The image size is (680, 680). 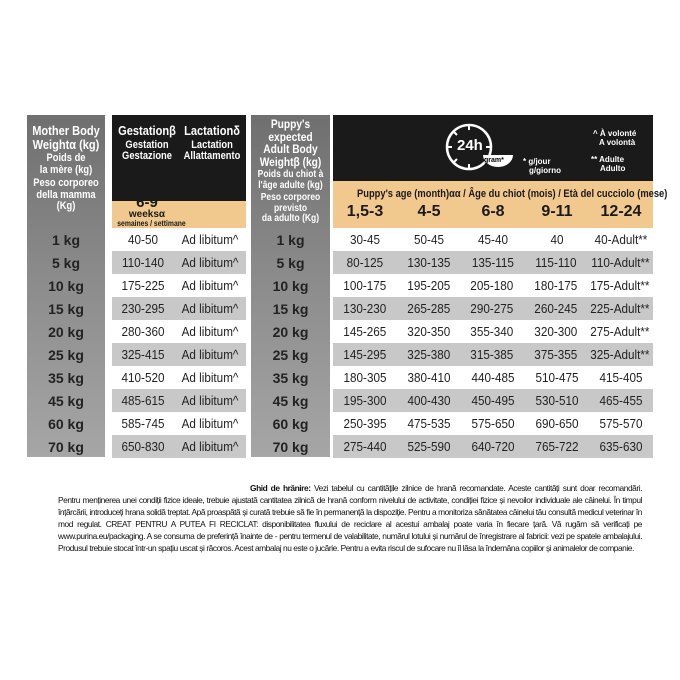 What do you see at coordinates (608, 164) in the screenshot?
I see `adult-legend: ** Adulte Adulto` at bounding box center [608, 164].